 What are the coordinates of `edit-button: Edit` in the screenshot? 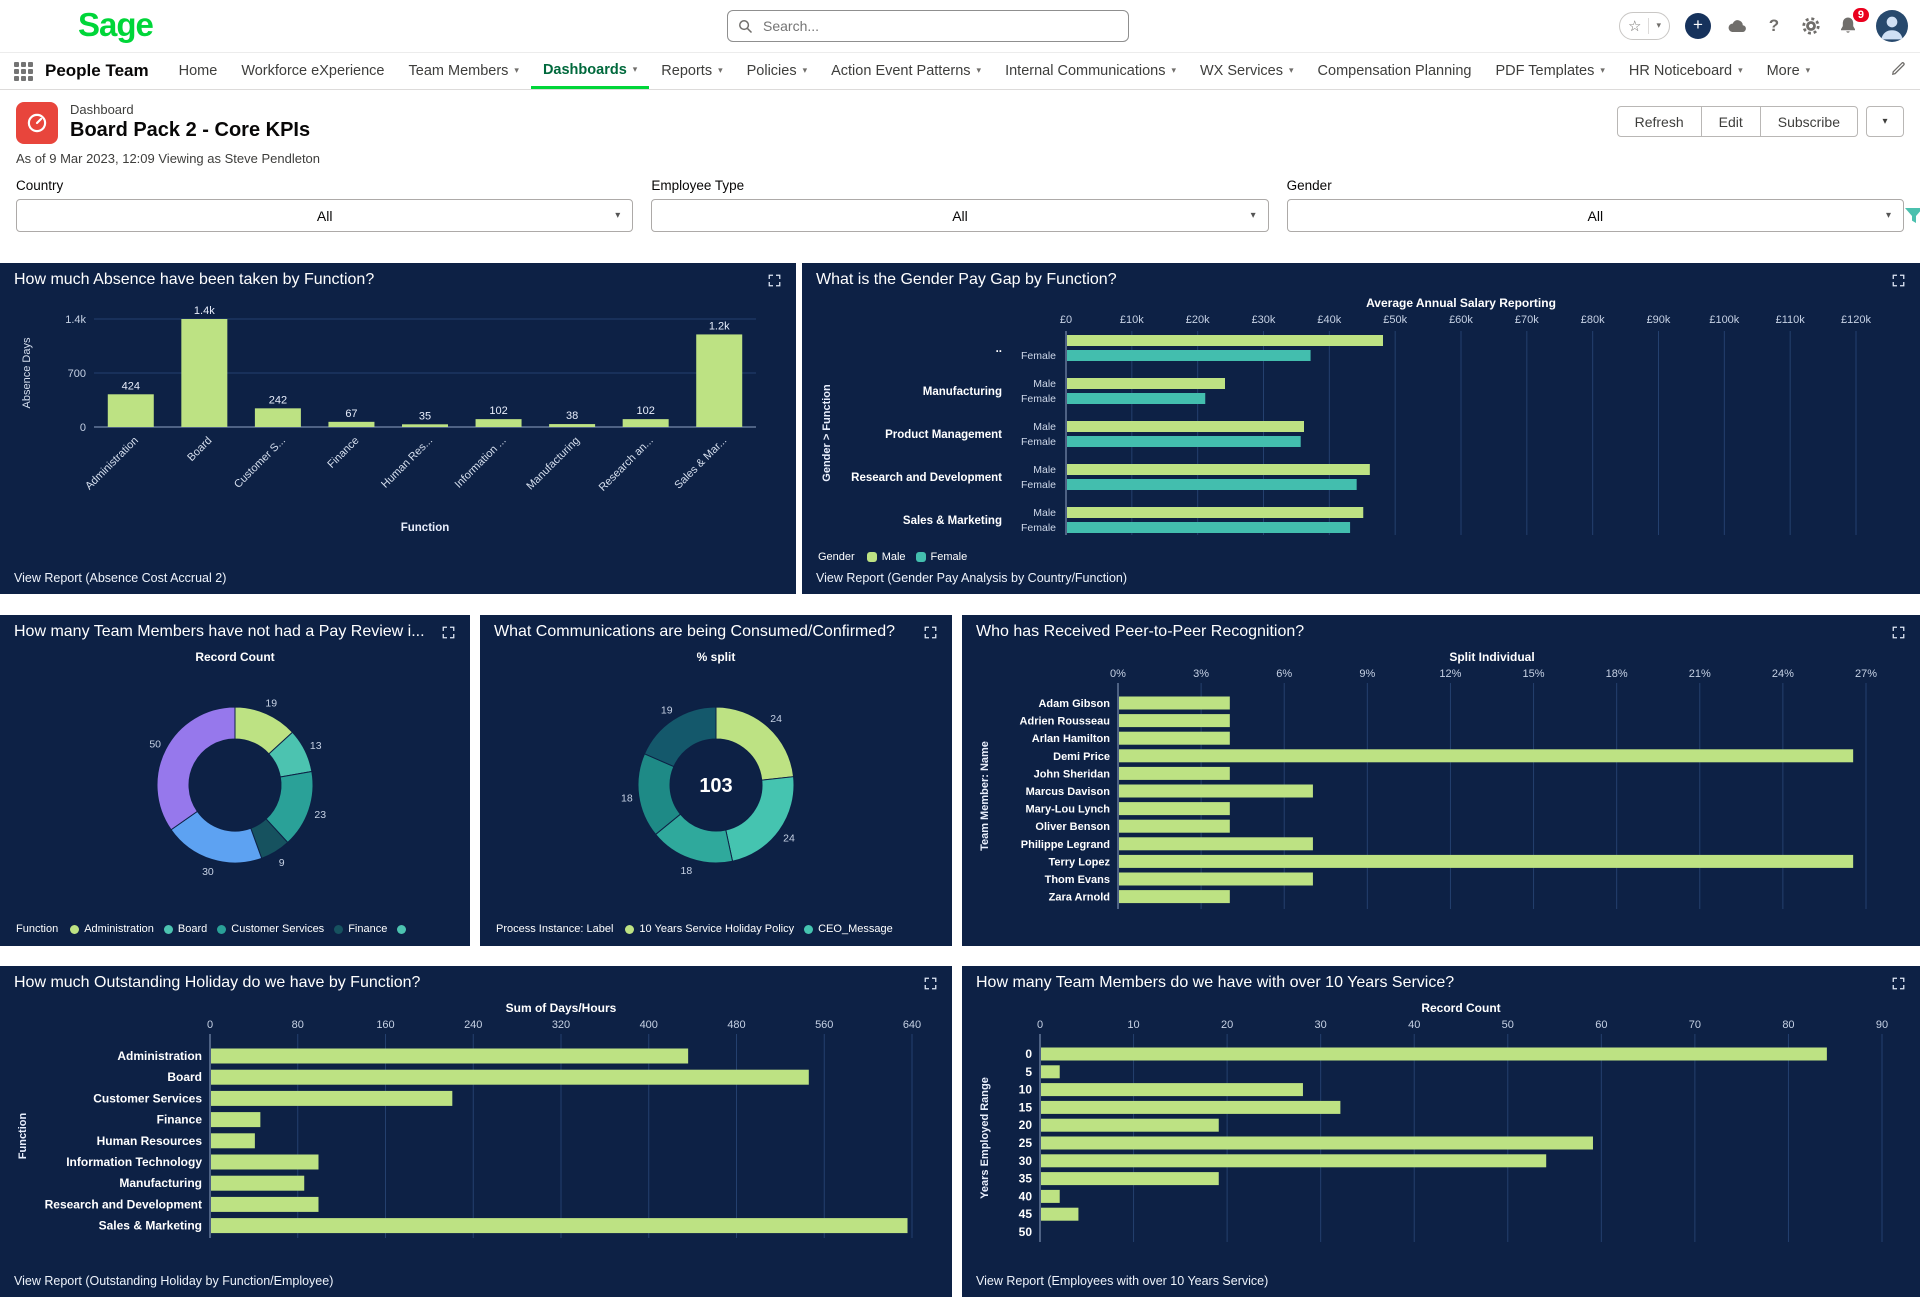 It's located at (1730, 121).